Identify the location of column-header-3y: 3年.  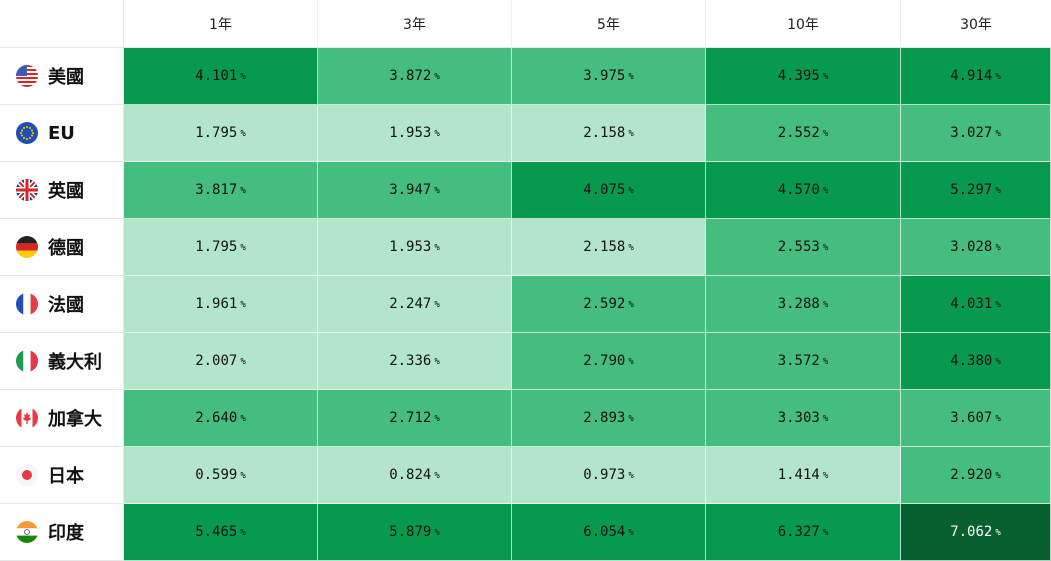
(415, 24).